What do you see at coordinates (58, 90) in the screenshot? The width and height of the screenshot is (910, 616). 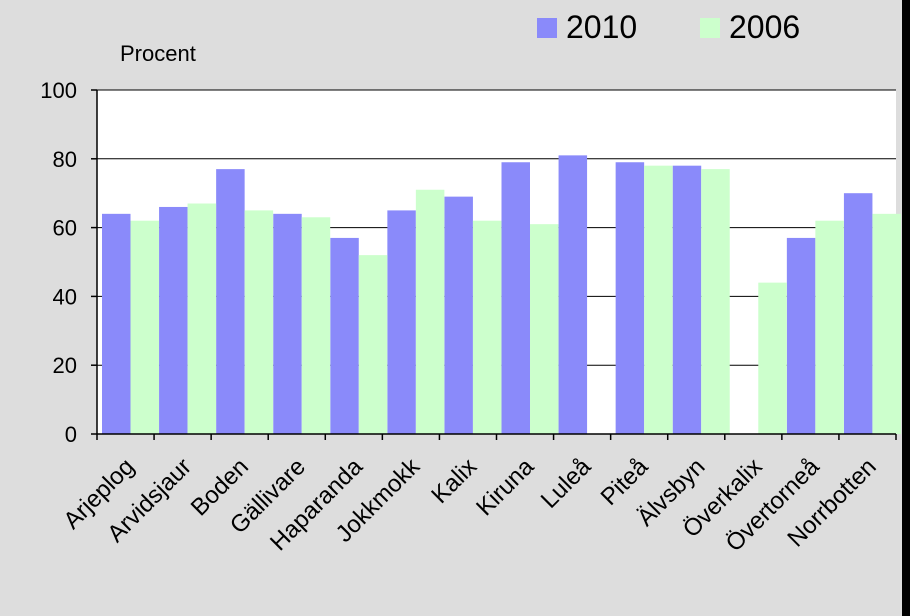 I see `y-tick-label: 100` at bounding box center [58, 90].